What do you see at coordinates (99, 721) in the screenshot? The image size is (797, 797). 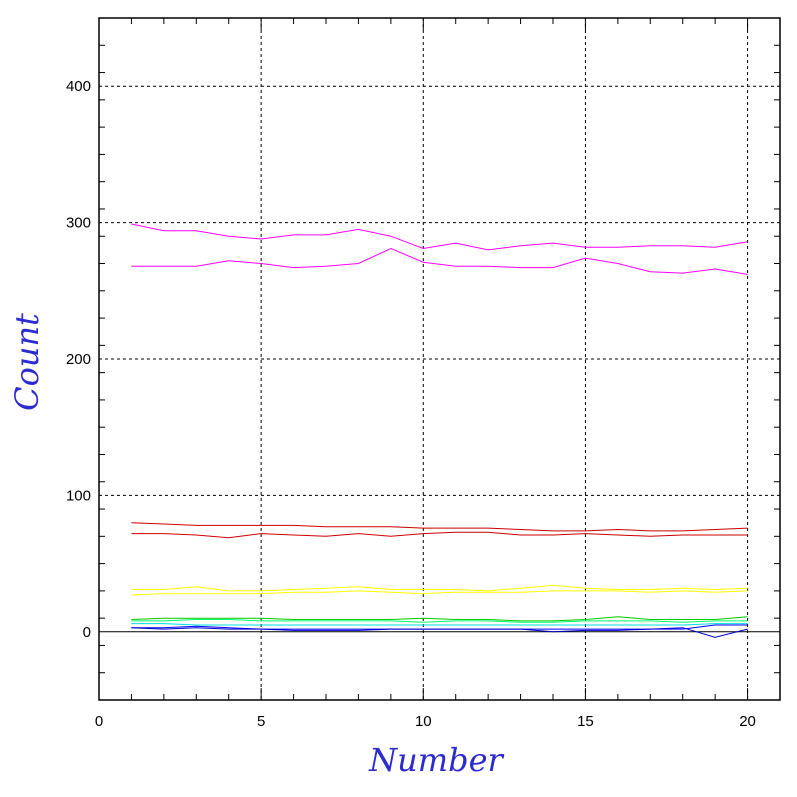 I see `x-tick-label: 0` at bounding box center [99, 721].